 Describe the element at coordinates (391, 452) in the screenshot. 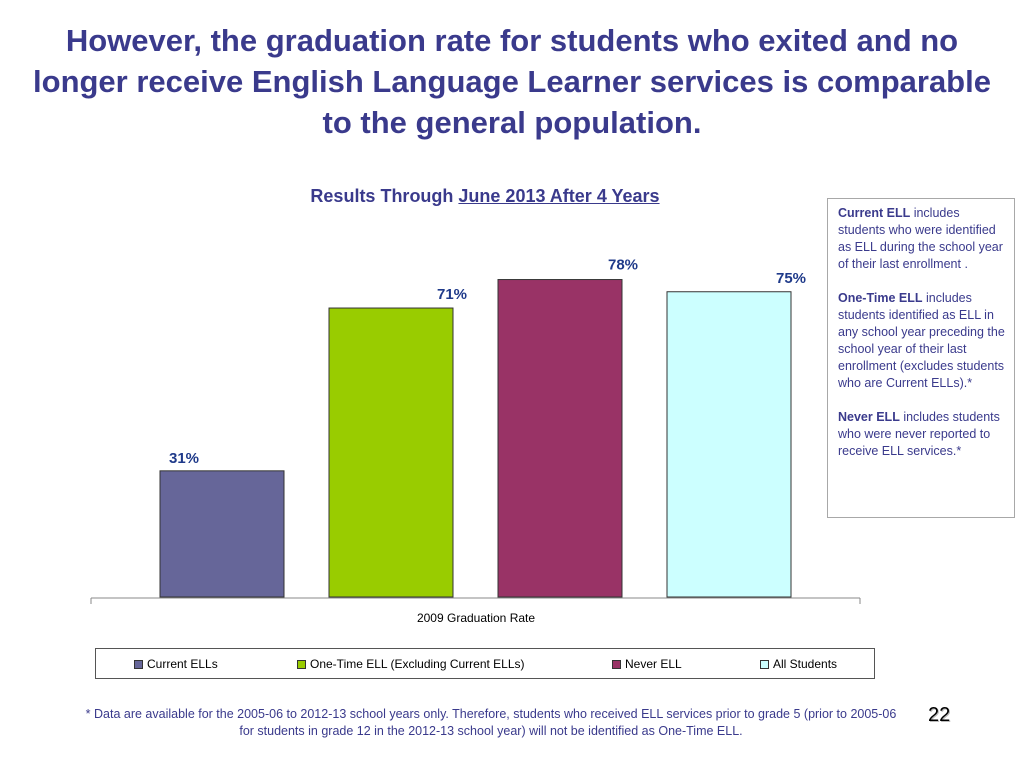

I see `bar-one-time-ell-excluding-current-ells` at that location.